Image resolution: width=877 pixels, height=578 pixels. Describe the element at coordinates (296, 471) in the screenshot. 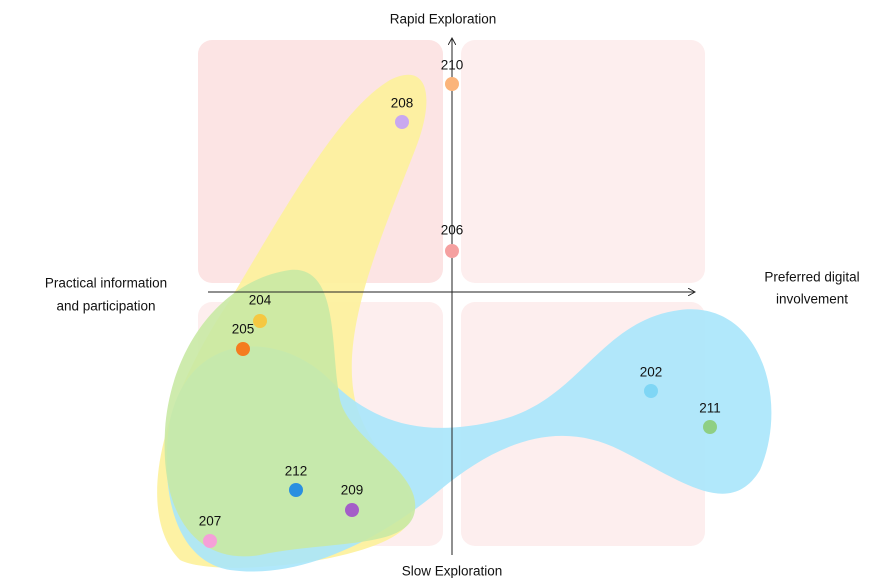

I see `point-label: 212` at that location.